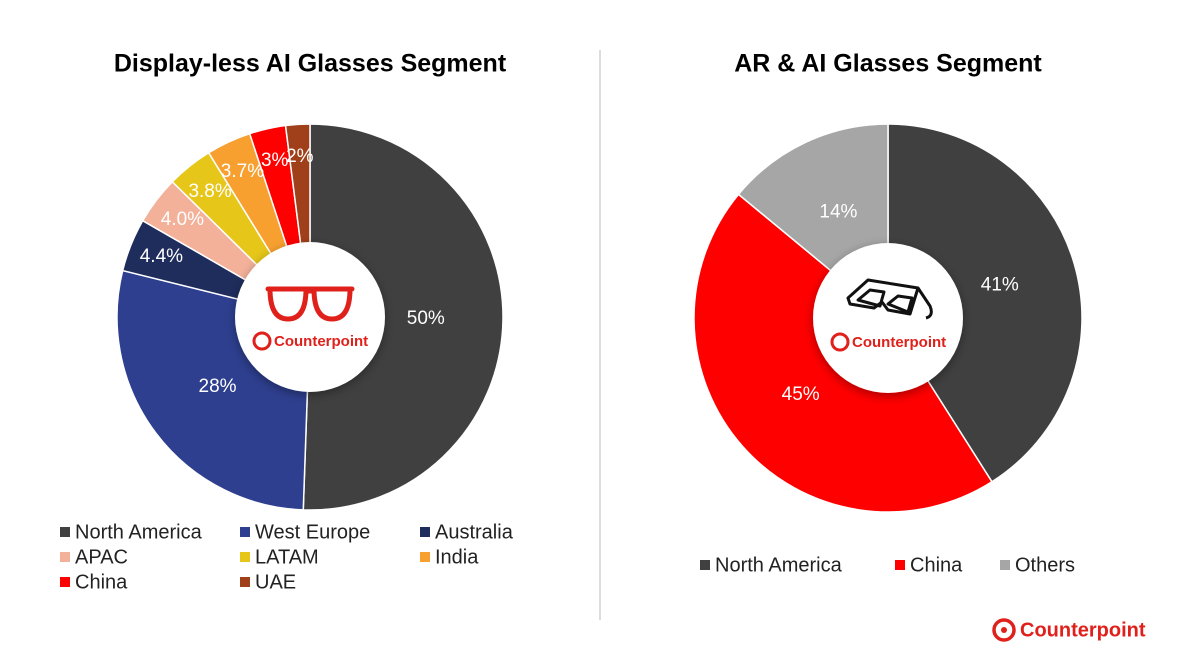 Image resolution: width=1200 pixels, height=671 pixels. Describe the element at coordinates (209, 191) in the screenshot. I see `value-label: 3.8%` at that location.